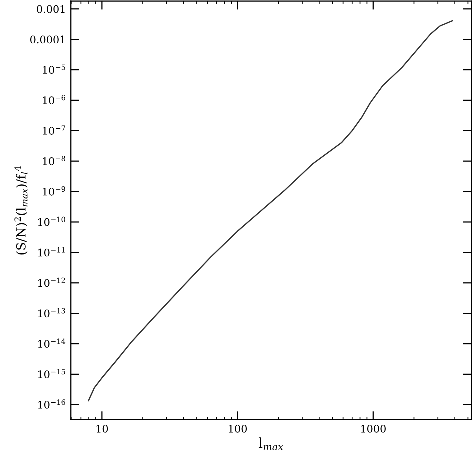 The width and height of the screenshot is (474, 455). I want to click on y-tick-label: 10$^{−7}$, so click(54, 130).